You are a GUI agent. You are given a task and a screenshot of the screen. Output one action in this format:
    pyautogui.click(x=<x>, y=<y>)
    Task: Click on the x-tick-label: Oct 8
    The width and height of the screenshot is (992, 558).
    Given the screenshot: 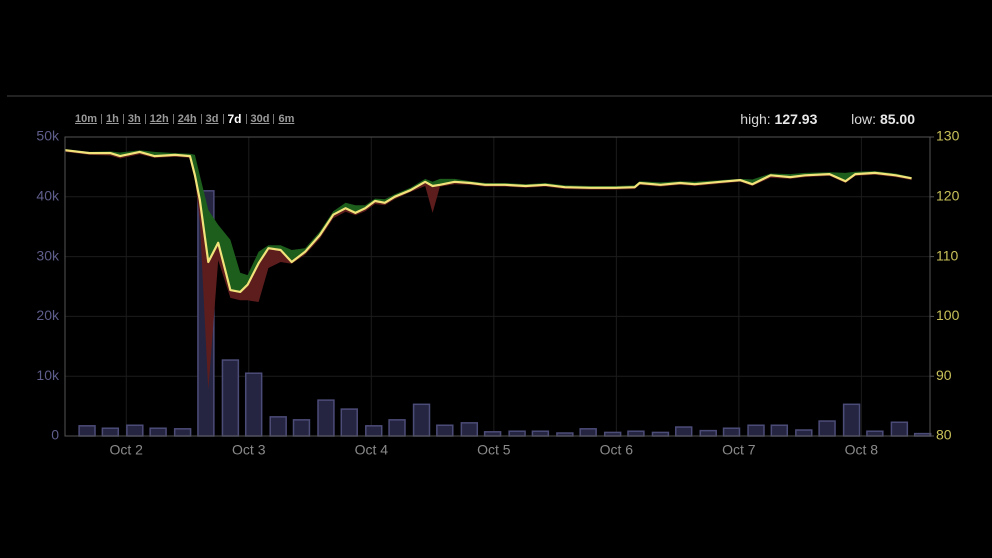 What is the action you would take?
    pyautogui.click(x=862, y=450)
    